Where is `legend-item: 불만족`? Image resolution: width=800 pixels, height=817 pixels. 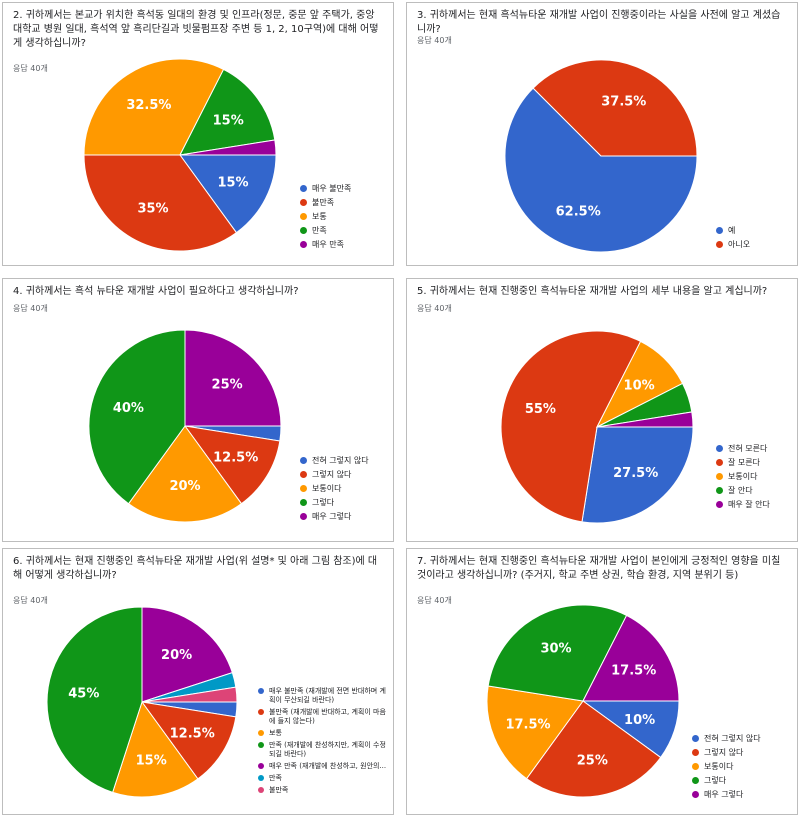 legend-item: 불만족 is located at coordinates (324, 790).